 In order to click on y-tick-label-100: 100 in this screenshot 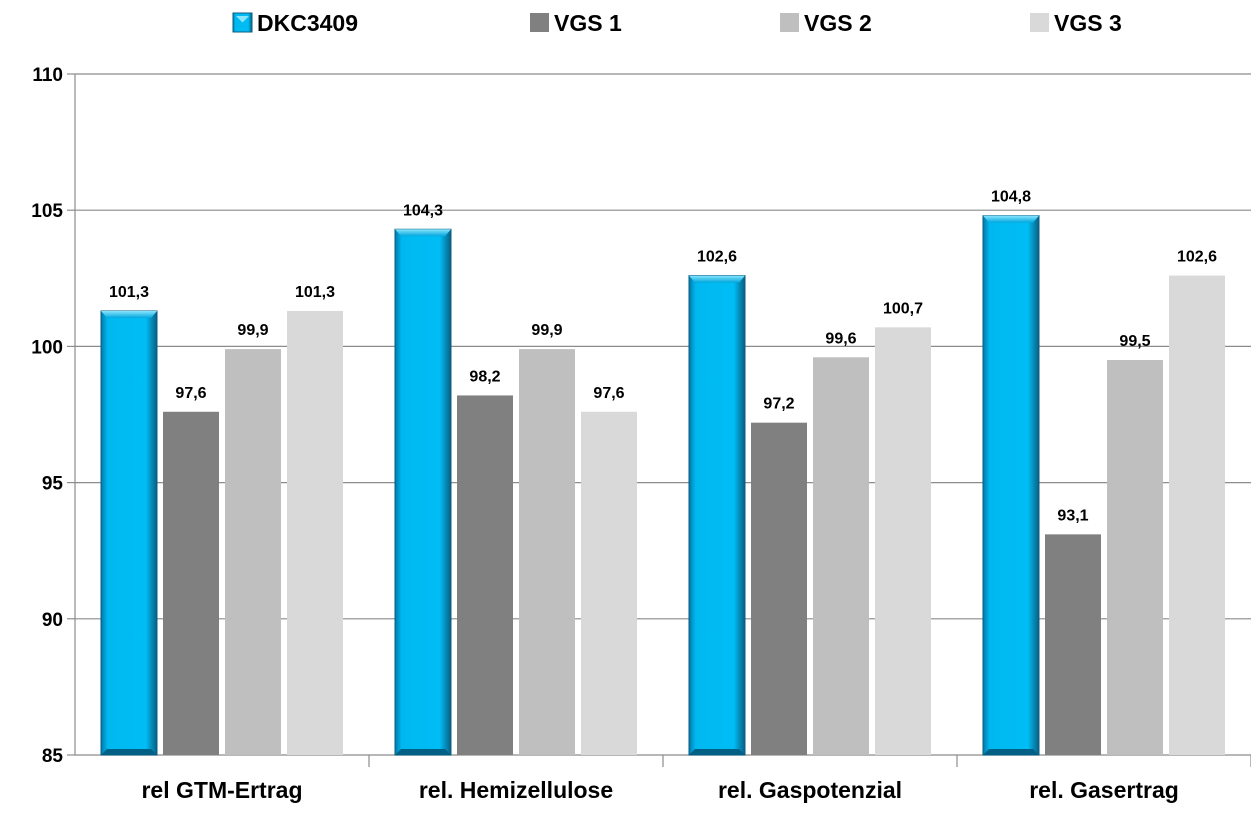, I will do `click(47, 347)`.